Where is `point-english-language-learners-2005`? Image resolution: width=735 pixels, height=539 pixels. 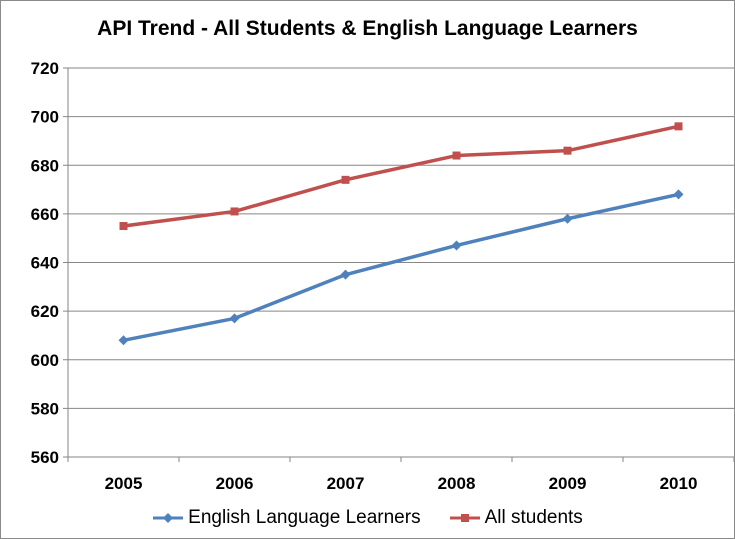 point-english-language-learners-2005 is located at coordinates (123, 340).